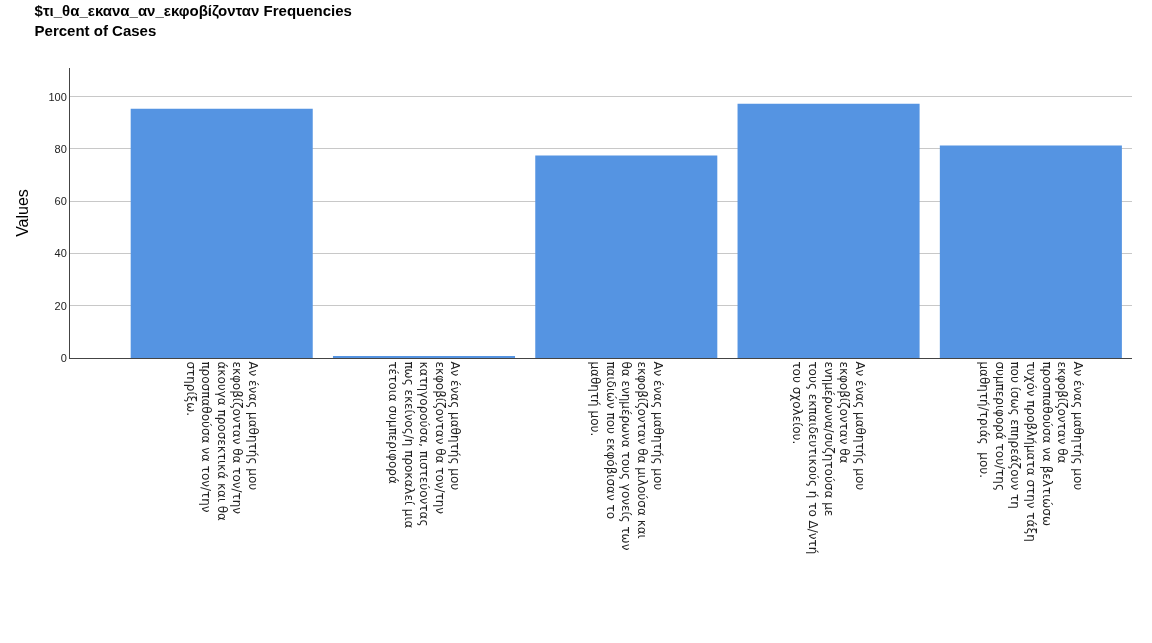 The image size is (1152, 643). I want to click on y-axis-title: Values, so click(23, 213).